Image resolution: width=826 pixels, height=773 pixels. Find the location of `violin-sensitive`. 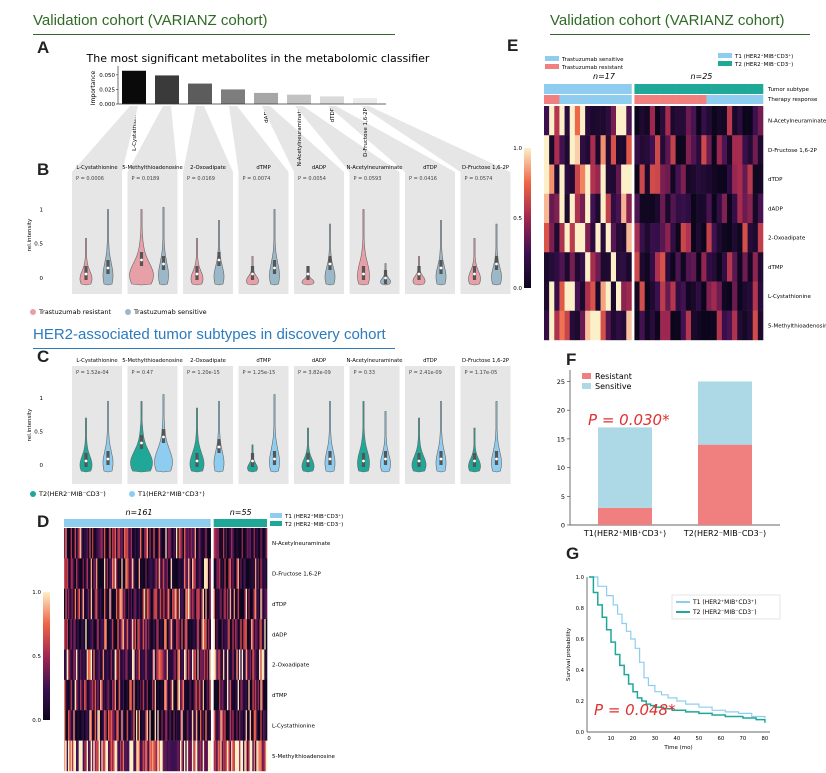

violin-sensitive is located at coordinates (274, 247).